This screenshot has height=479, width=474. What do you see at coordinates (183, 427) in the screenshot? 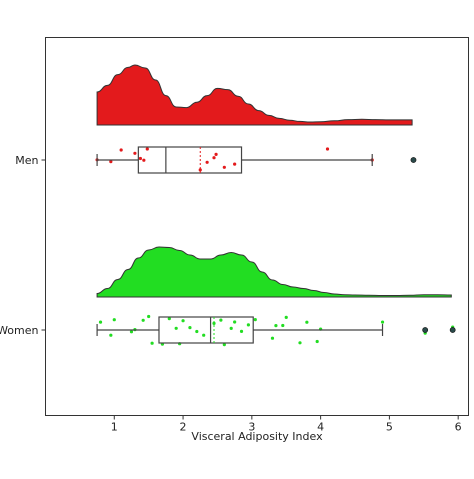
I see `x-tick-label-2: 2` at bounding box center [183, 427].